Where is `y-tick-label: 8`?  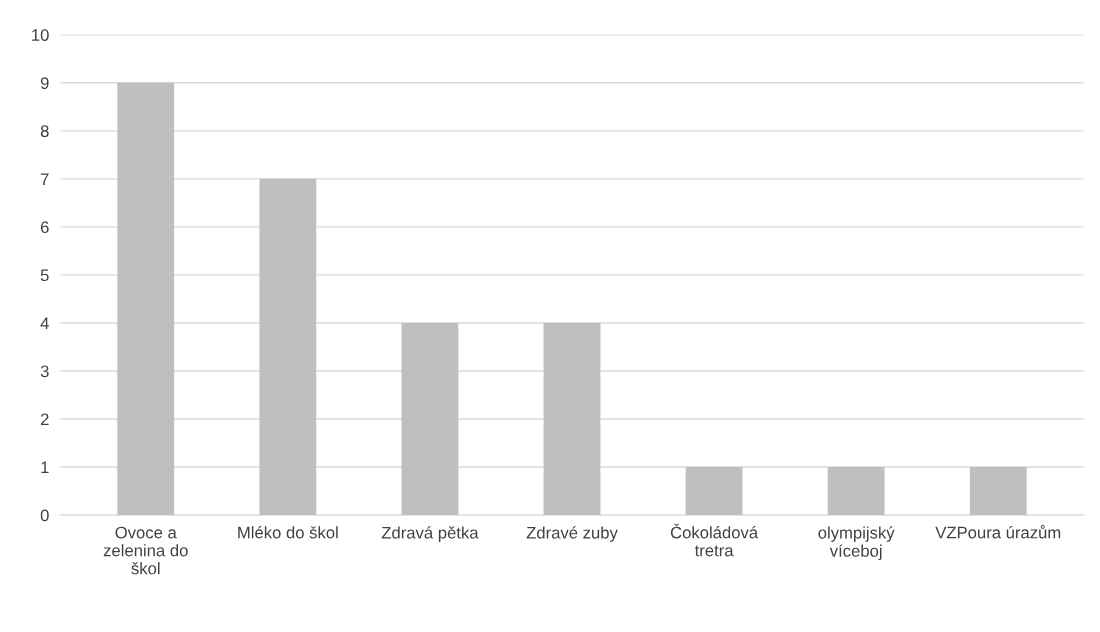 y-tick-label: 8 is located at coordinates (44, 131).